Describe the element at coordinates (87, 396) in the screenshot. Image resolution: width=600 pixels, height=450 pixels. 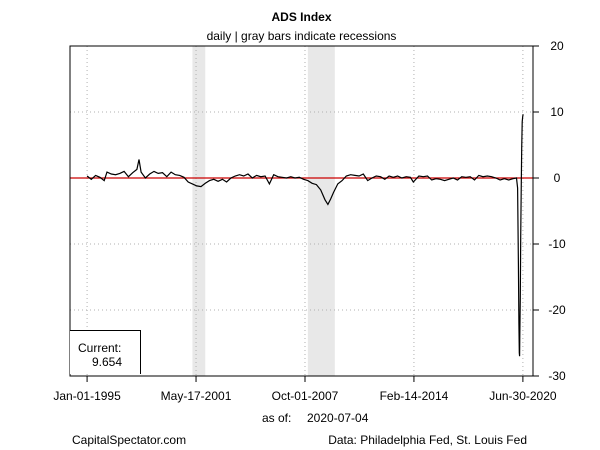
I see `x-tick-label: Jan-01-1995` at that location.